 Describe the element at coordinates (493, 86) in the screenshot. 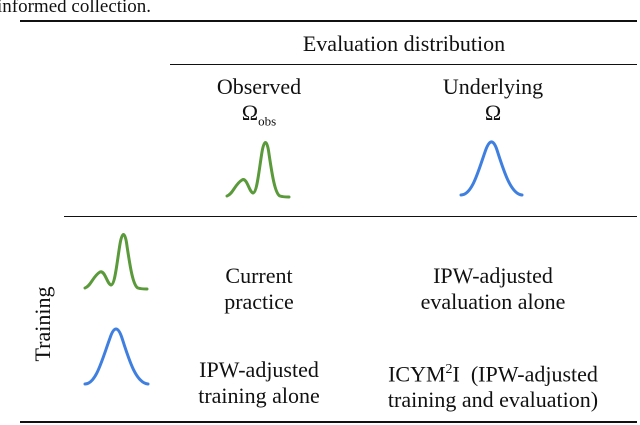

I see `column-underlying-name: Underlying` at that location.